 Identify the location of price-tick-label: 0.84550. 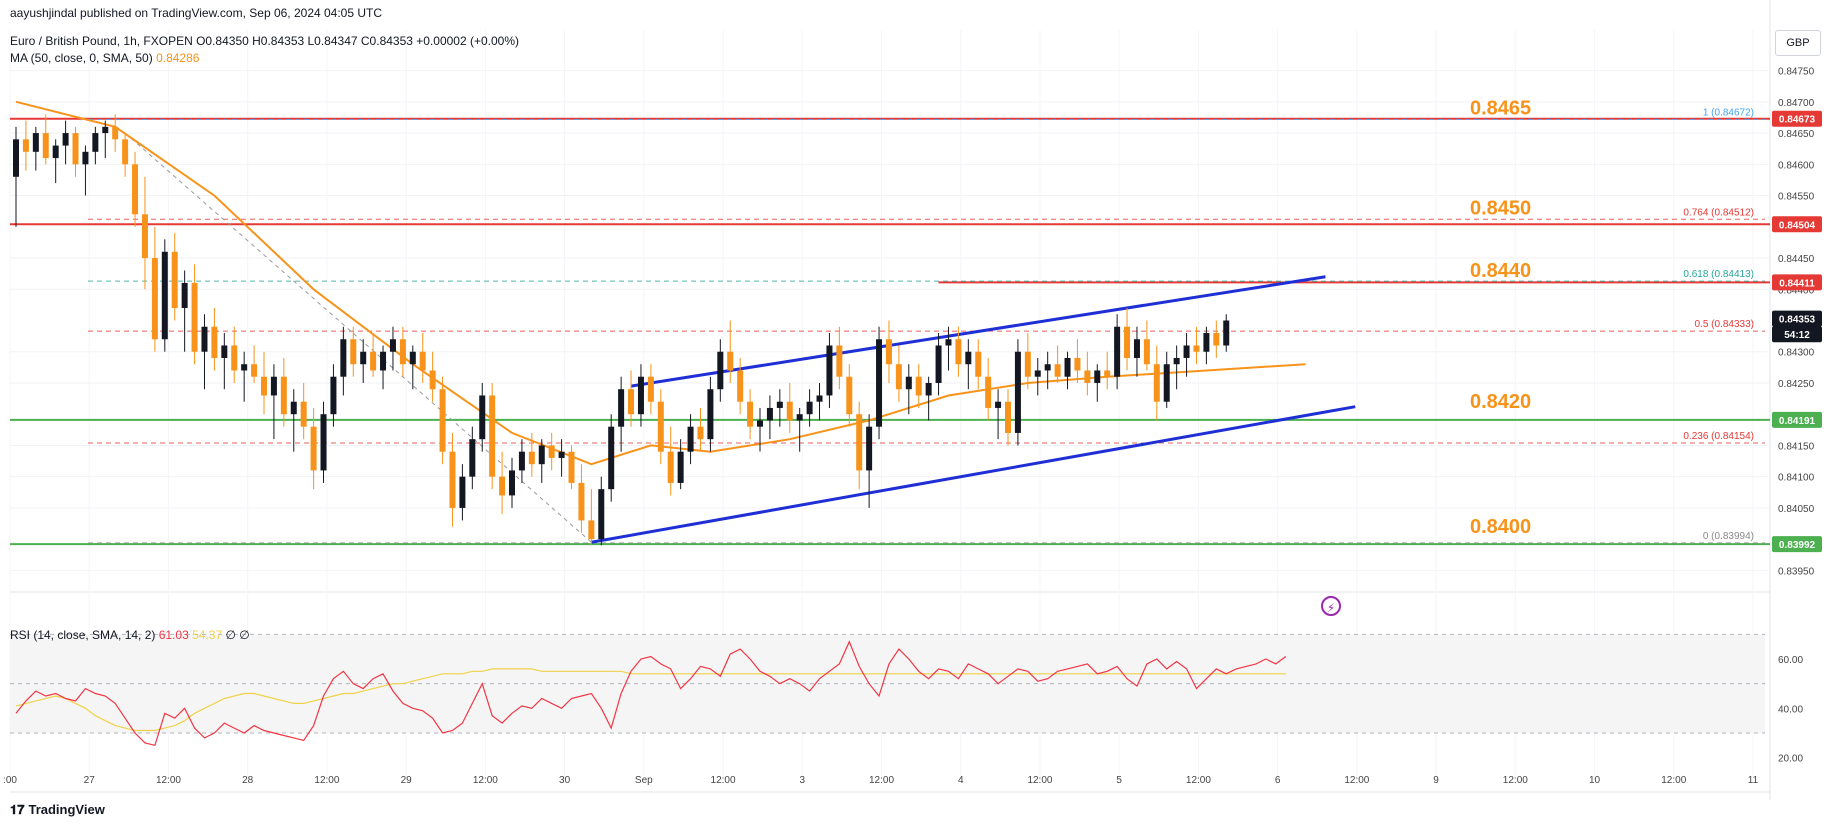
(1796, 197).